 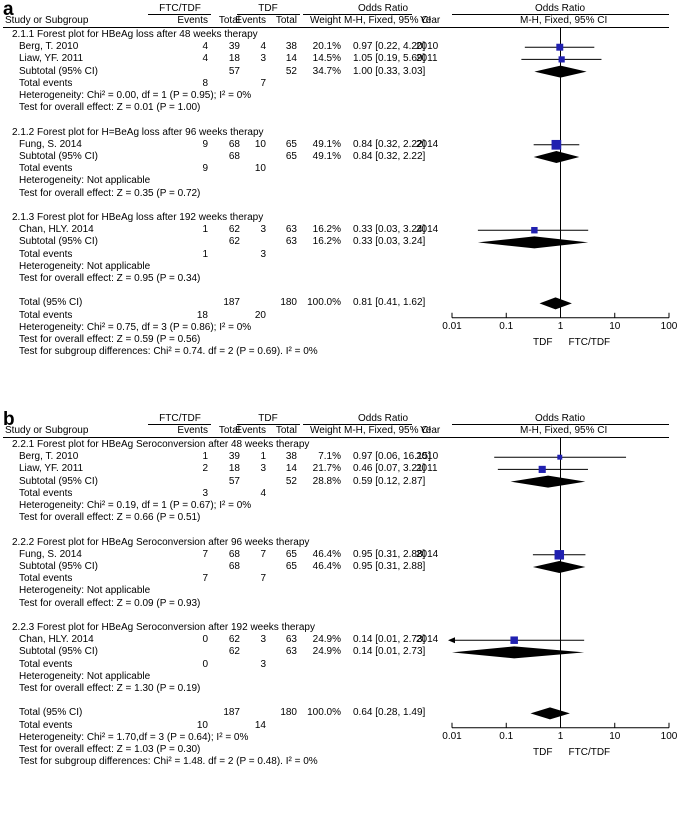 I want to click on study-ci: 0.14 [0.01, 2.73], so click(x=389, y=640).